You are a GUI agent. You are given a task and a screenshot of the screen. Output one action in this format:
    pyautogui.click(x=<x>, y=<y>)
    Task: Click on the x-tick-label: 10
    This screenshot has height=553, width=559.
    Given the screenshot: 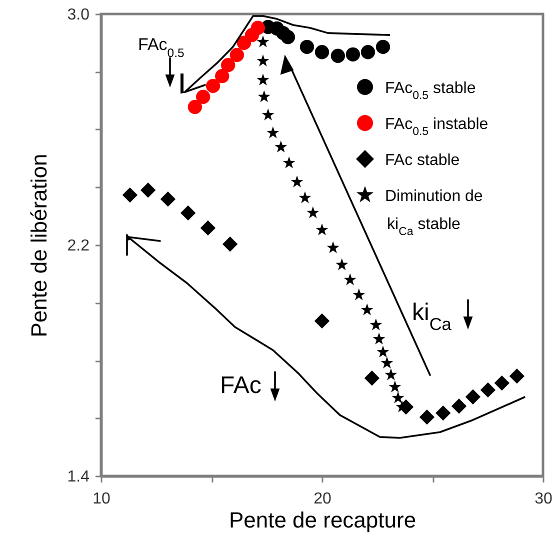 What is the action you would take?
    pyautogui.click(x=101, y=499)
    